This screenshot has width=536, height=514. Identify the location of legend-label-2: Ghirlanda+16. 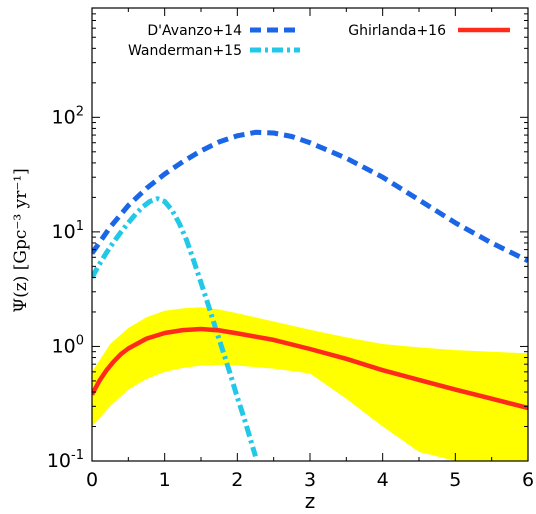
(397, 31).